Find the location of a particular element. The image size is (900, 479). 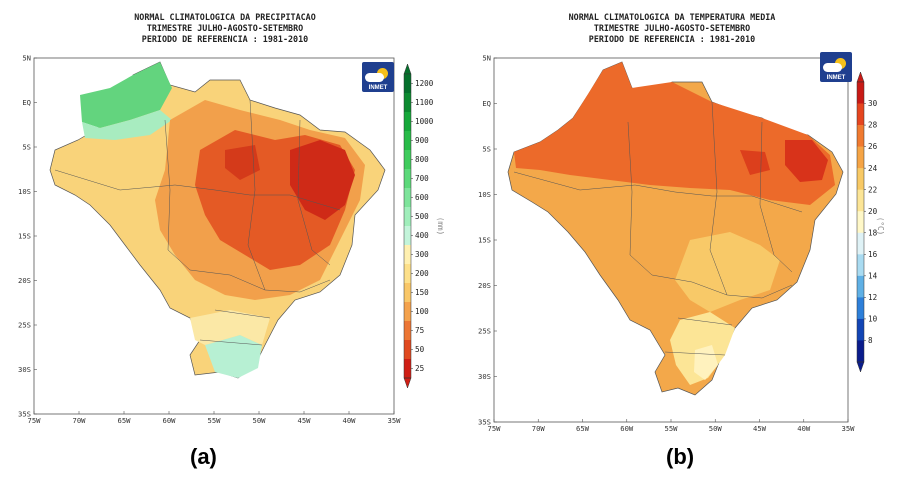

title-line-3: PERIODO DE REFERENCIA : 1981-2010 is located at coordinates (672, 39).